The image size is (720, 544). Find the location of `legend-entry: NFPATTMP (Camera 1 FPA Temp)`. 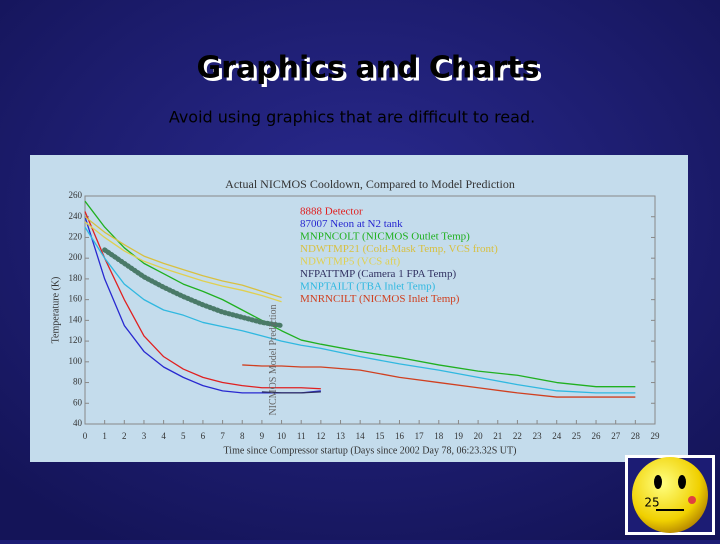

legend-entry: NFPATTMP (Camera 1 FPA Temp) is located at coordinates (378, 274).